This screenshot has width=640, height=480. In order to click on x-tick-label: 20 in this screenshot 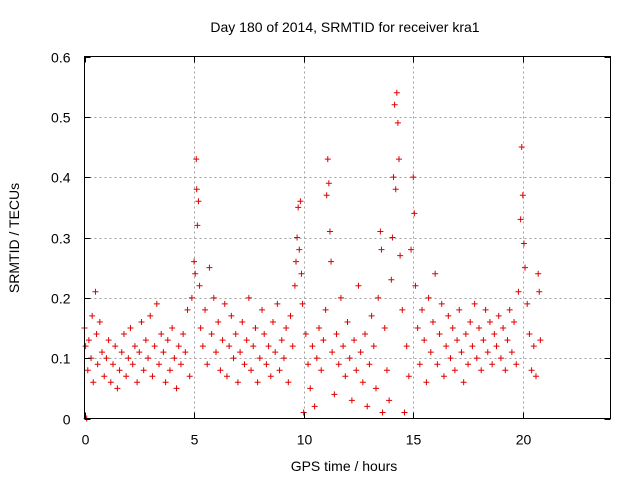, I will do `click(524, 440)`.